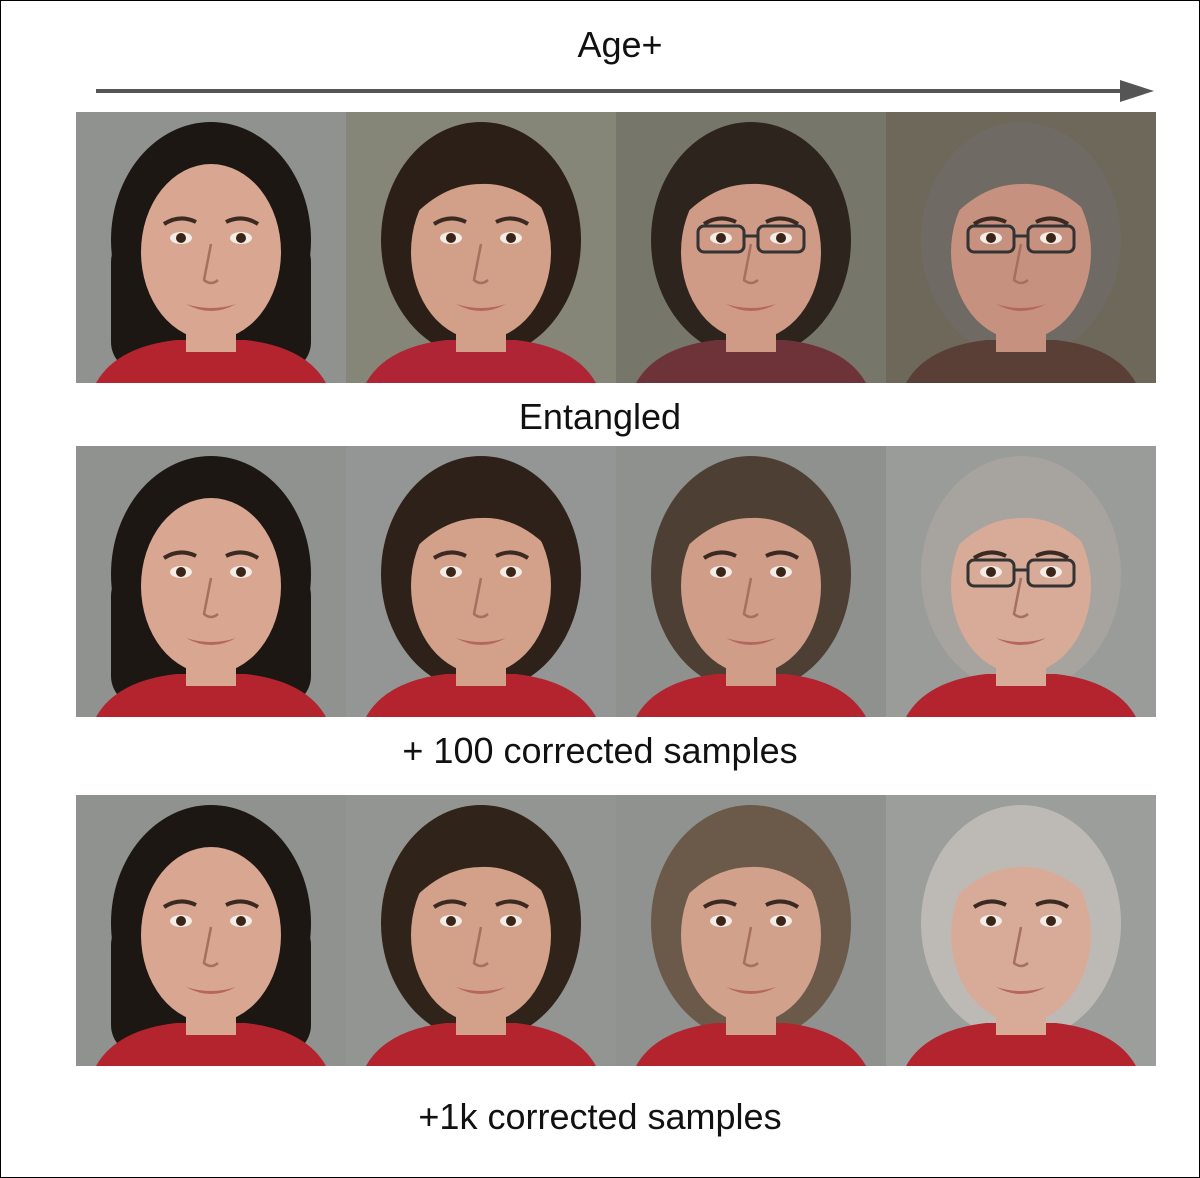 The image size is (1200, 1178). Describe the element at coordinates (625, 91) in the screenshot. I see `age-direction-arrow` at that location.